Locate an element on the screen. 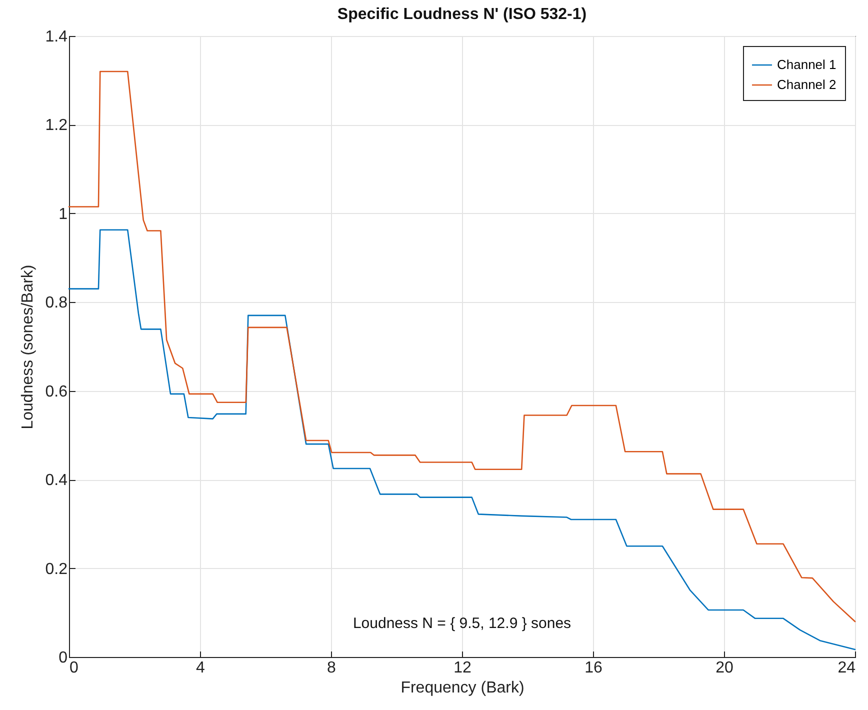 This screenshot has width=868, height=710. chart-title: Specific Loudness N' (ISO 532-1) is located at coordinates (462, 14).